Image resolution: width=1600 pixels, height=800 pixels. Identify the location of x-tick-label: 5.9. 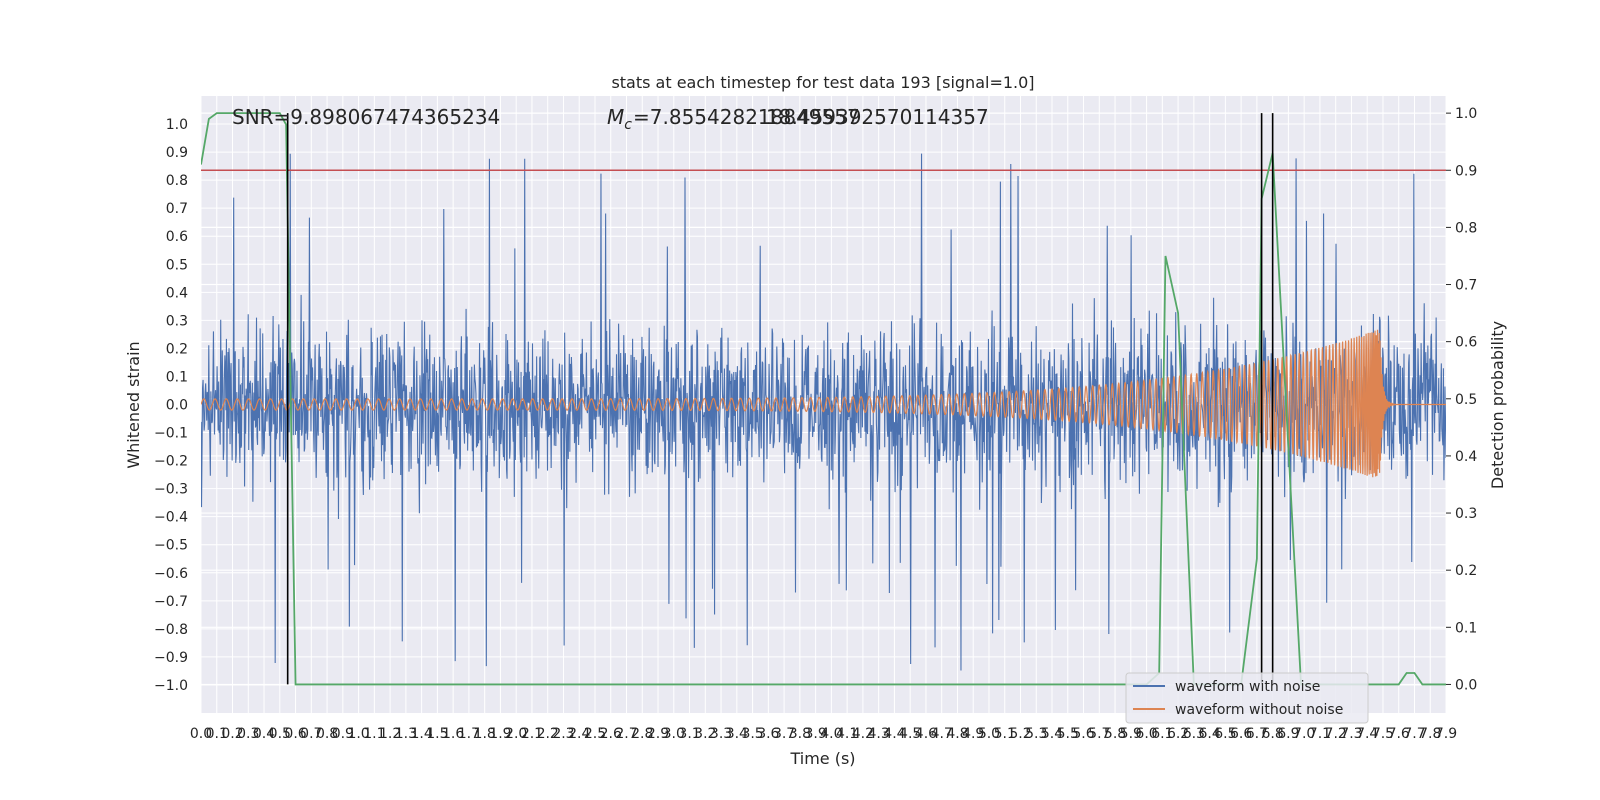
(1131, 734).